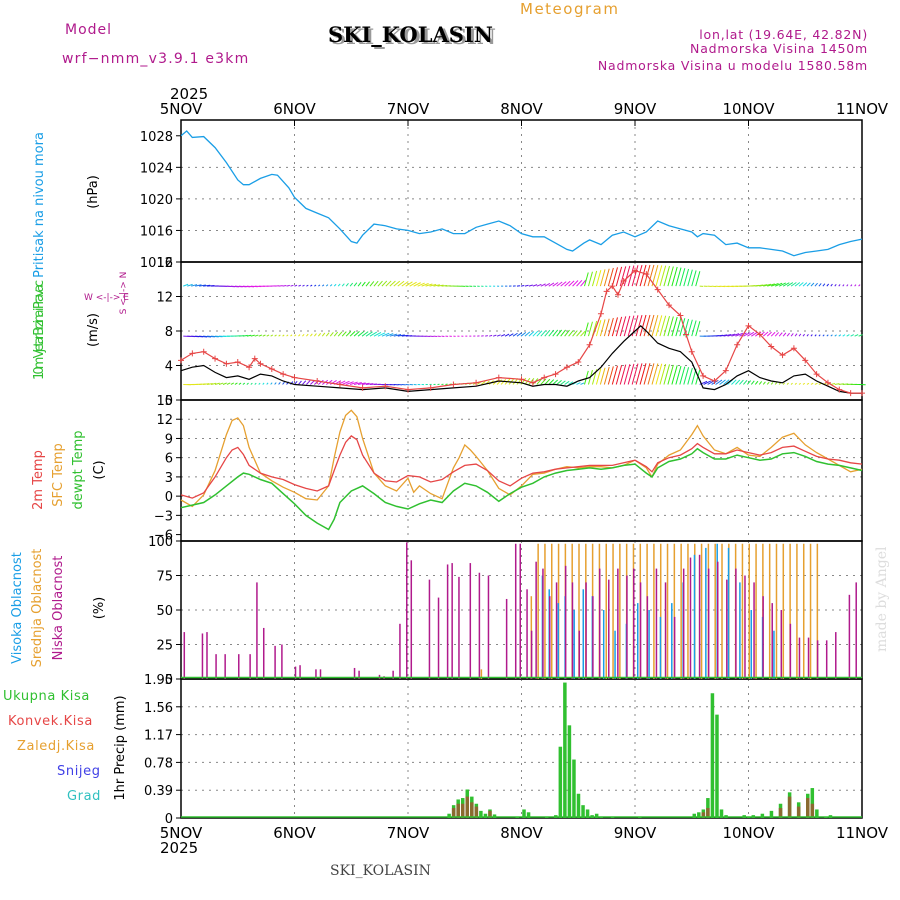  I want to click on y-tick-label: 1012, so click(156, 263).